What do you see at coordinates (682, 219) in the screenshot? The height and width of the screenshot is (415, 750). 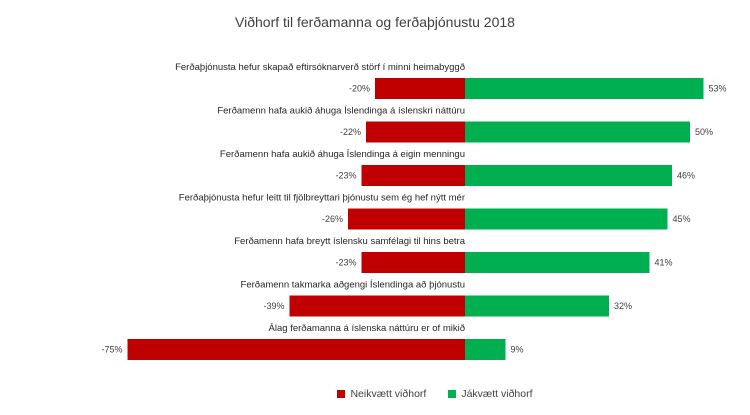 I see `data-label-positive: 45%` at bounding box center [682, 219].